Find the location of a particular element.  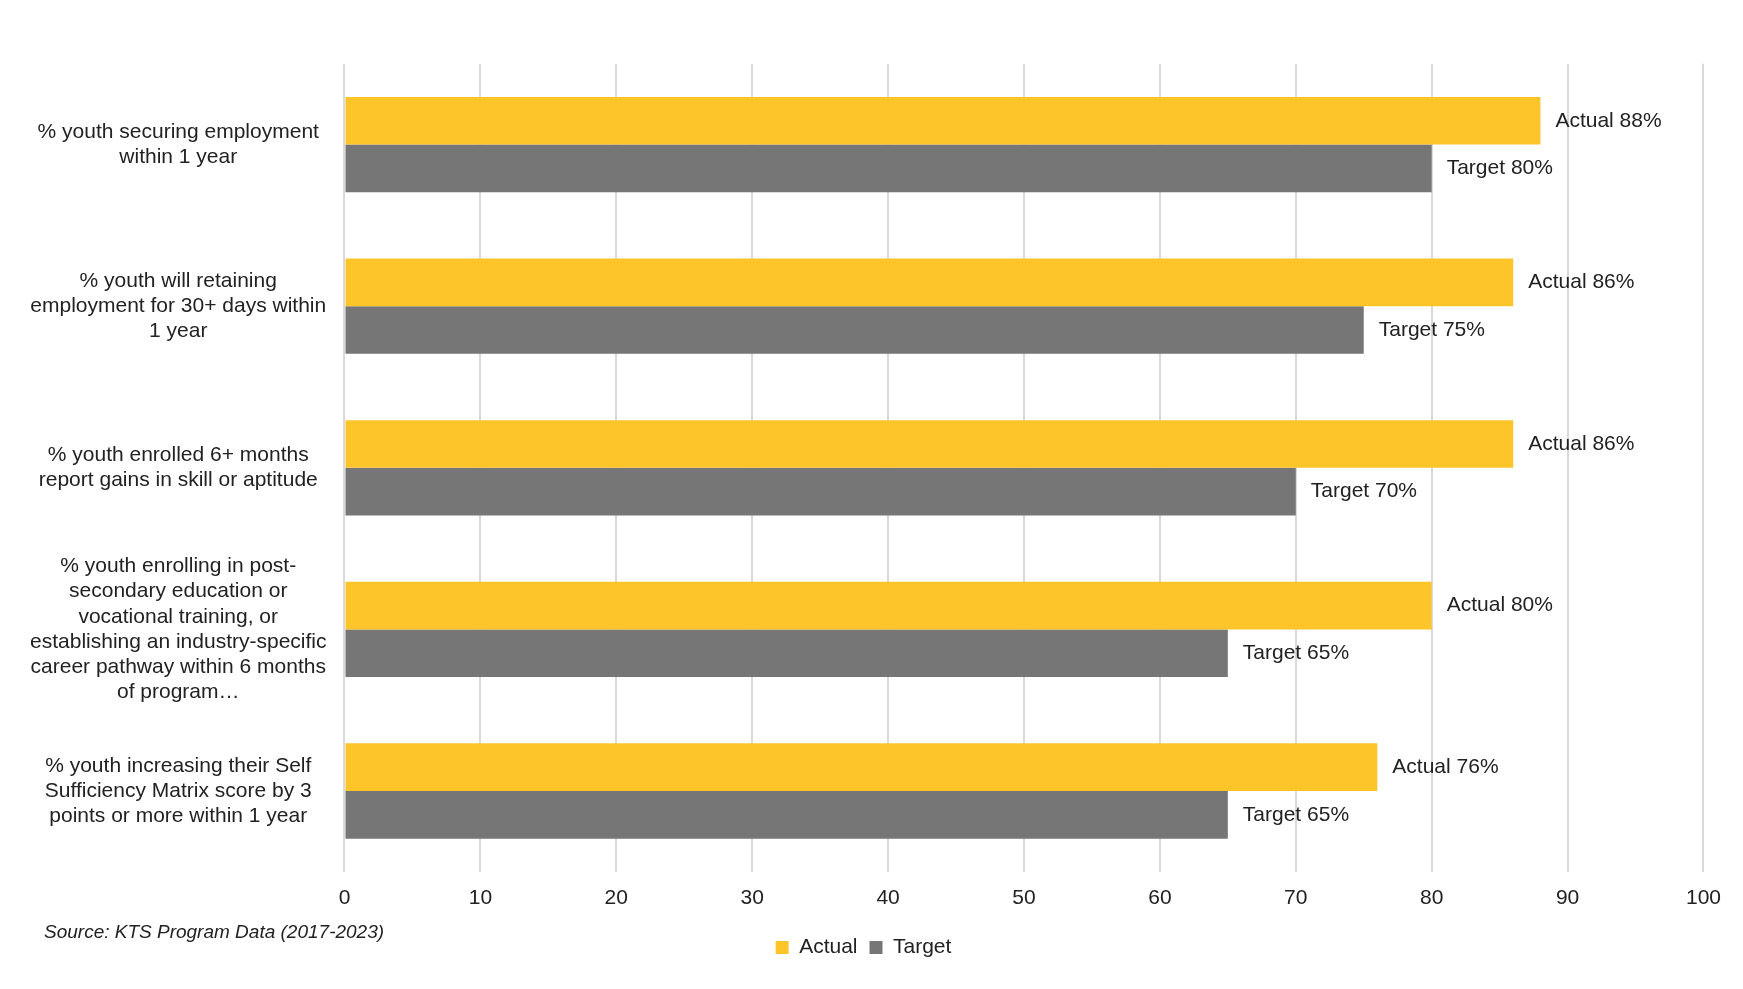

x-tick-label: 0 is located at coordinates (344, 897).